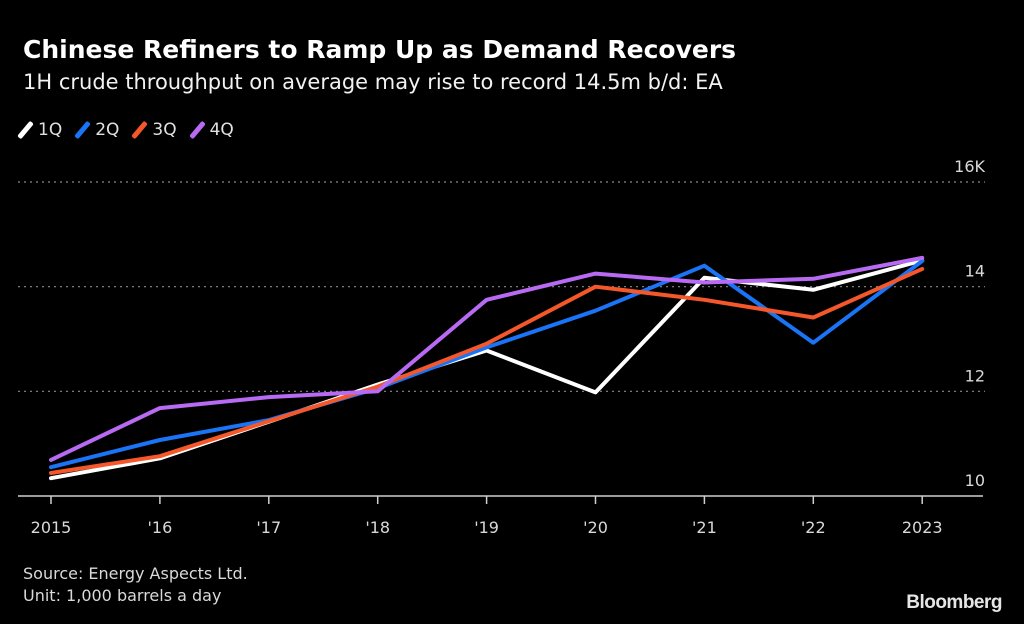  I want to click on bloomberg-logo: Bloomberg, so click(954, 602).